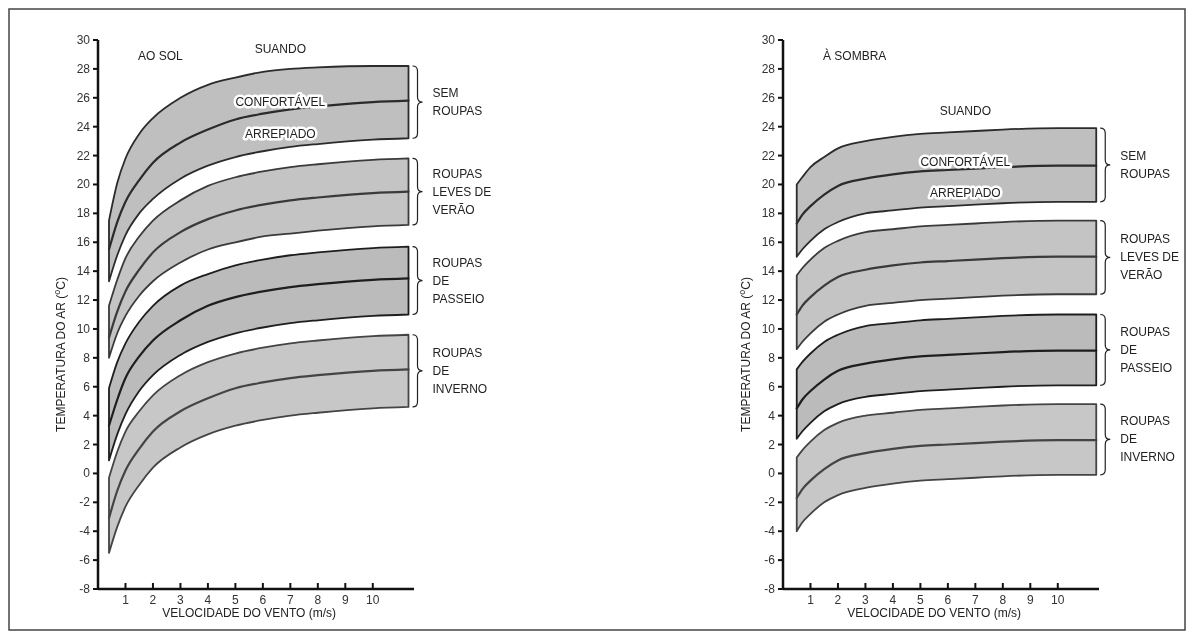 Image resolution: width=1194 pixels, height=639 pixels. I want to click on text: À SOMBRA, so click(855, 55).